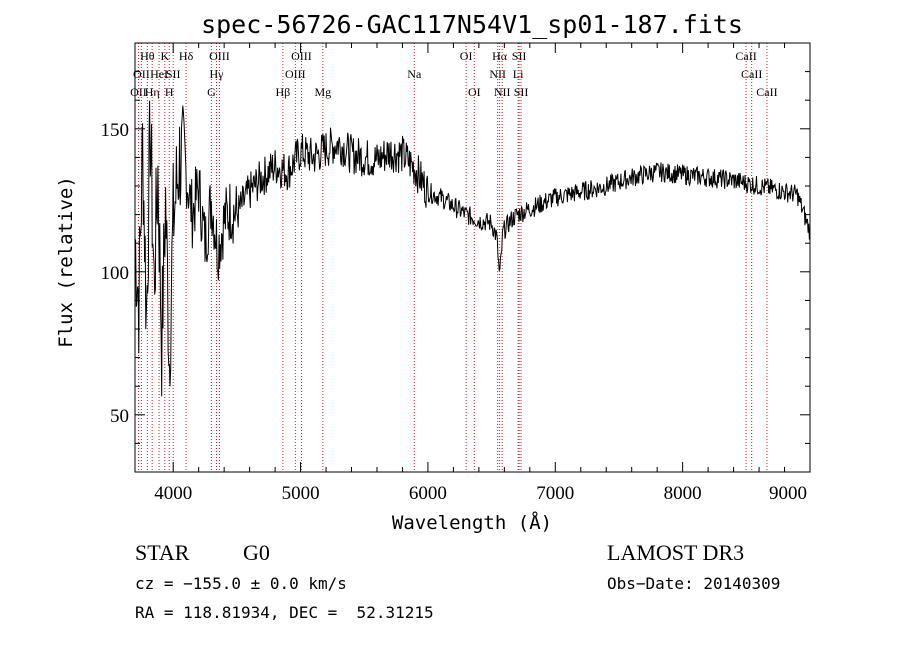 Image resolution: width=900 pixels, height=649 pixels. I want to click on line-marker-label-8: Hδ, so click(186, 56).